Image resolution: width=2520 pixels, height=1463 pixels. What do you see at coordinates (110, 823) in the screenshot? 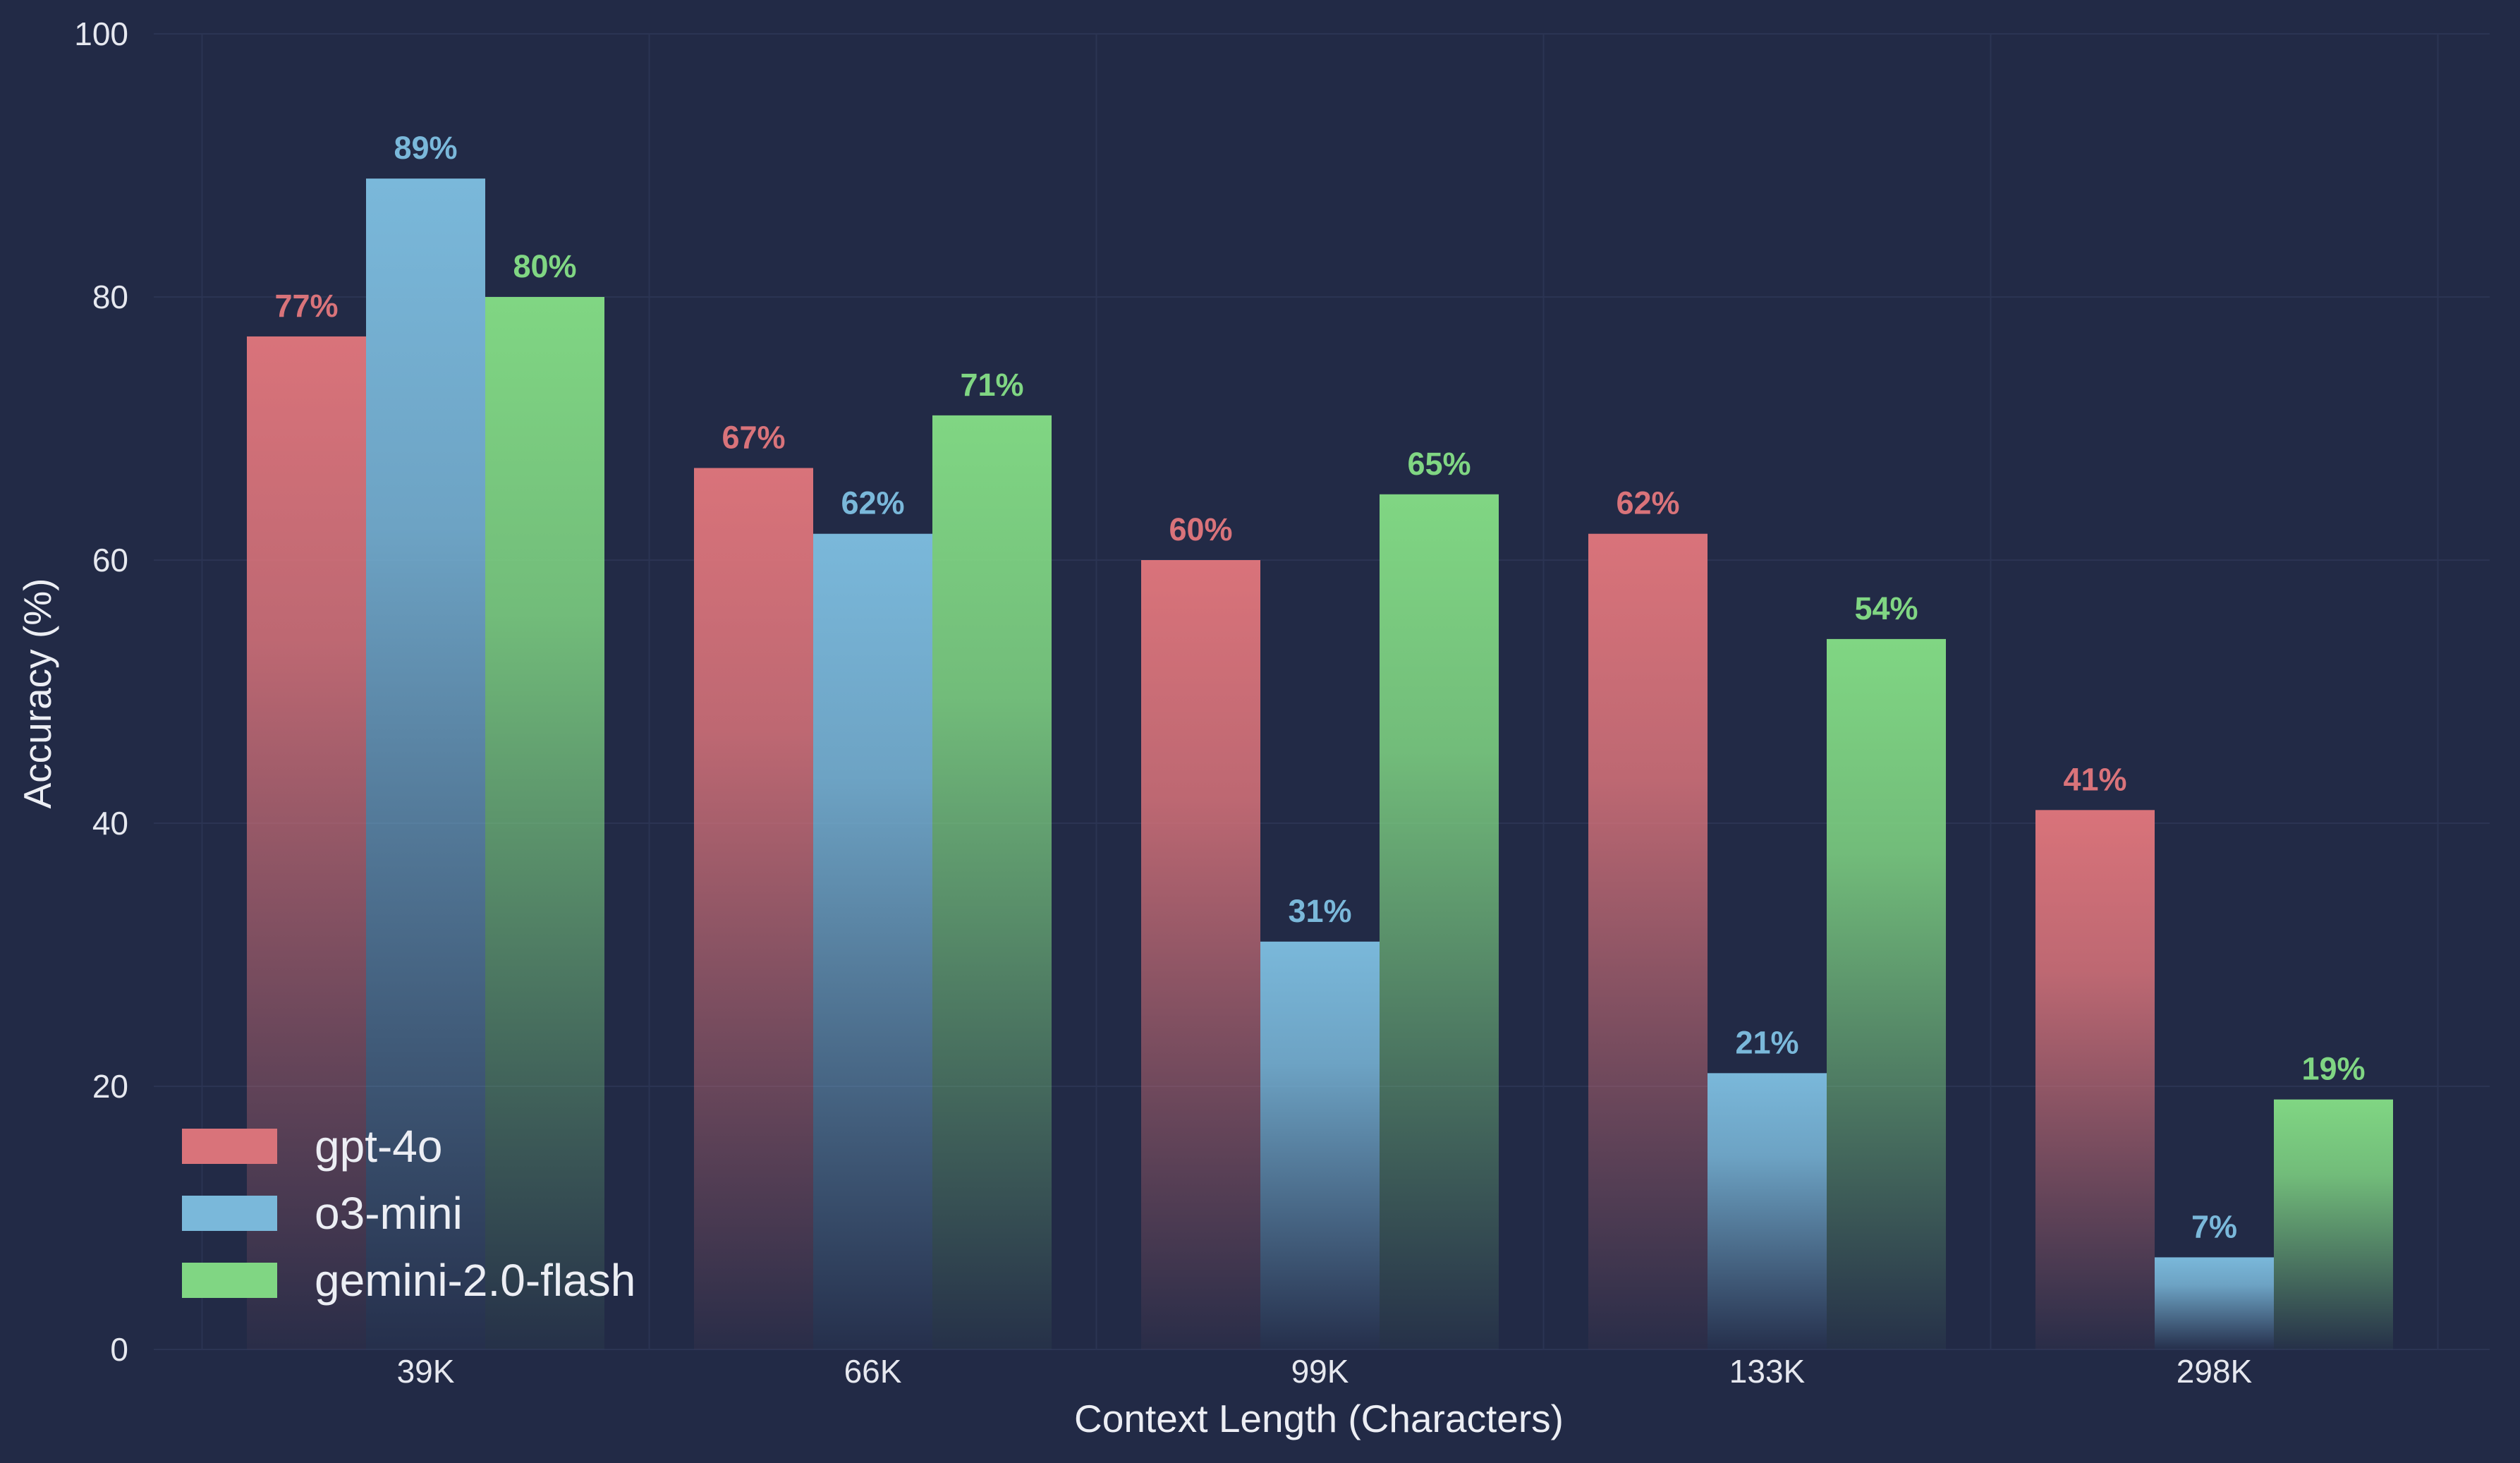
I see `y-tick-label: 40` at bounding box center [110, 823].